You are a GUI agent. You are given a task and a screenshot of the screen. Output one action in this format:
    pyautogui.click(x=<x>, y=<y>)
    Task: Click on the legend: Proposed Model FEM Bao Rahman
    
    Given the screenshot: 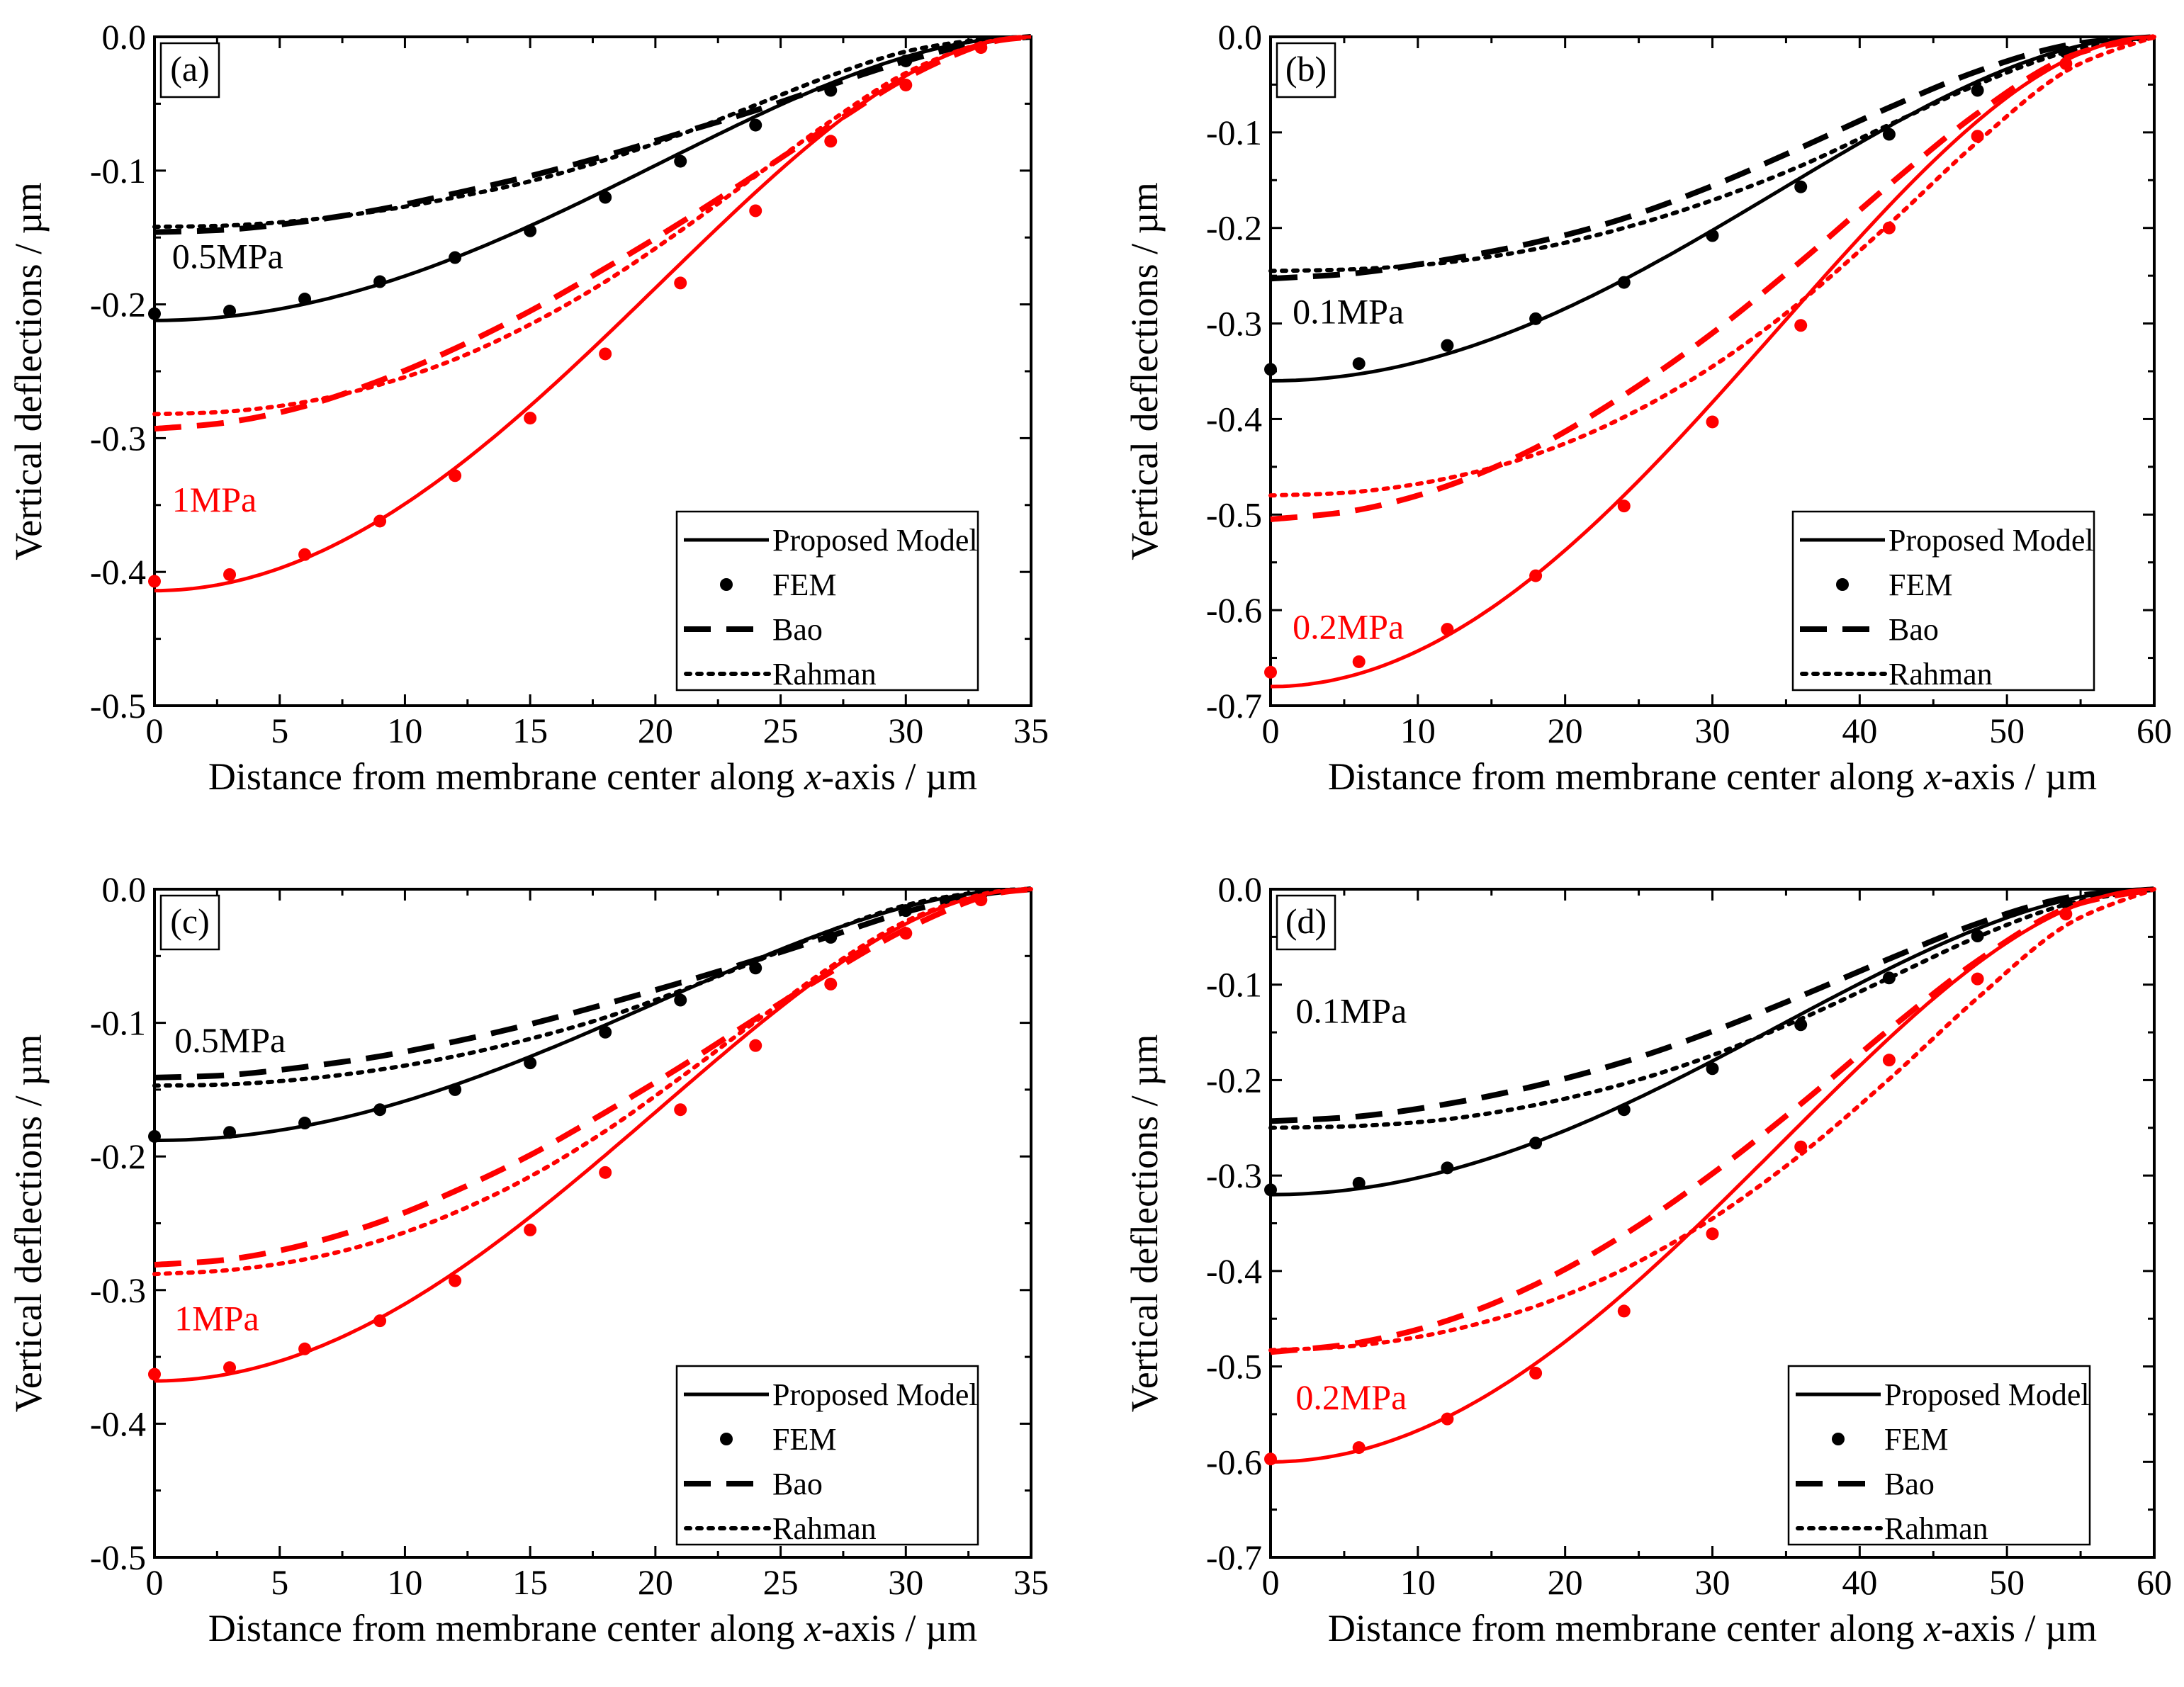 What is the action you would take?
    pyautogui.click(x=1943, y=601)
    